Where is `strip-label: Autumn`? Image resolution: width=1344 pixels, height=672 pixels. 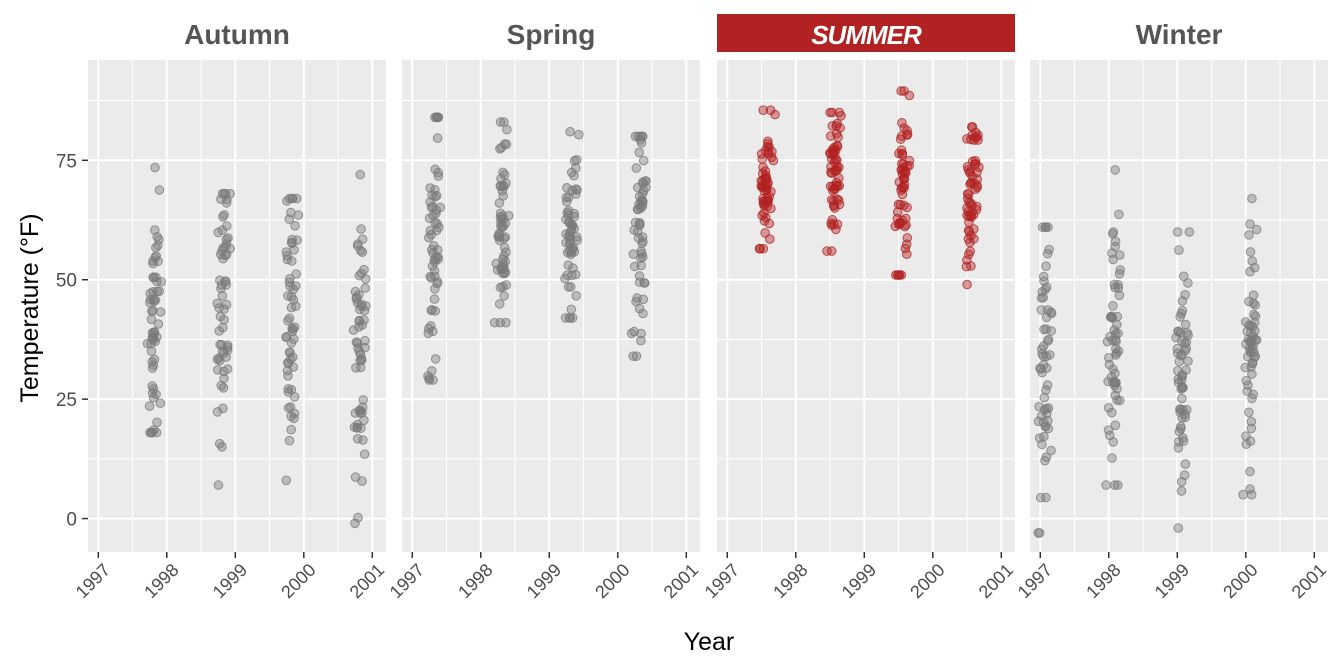 strip-label: Autumn is located at coordinates (237, 34).